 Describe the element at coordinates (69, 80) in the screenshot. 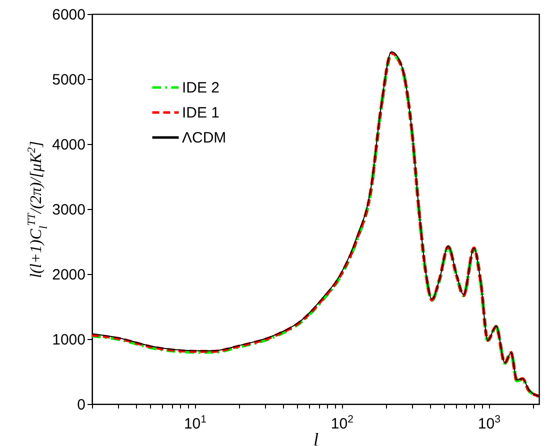

I see `y-tick-label: 5000` at that location.